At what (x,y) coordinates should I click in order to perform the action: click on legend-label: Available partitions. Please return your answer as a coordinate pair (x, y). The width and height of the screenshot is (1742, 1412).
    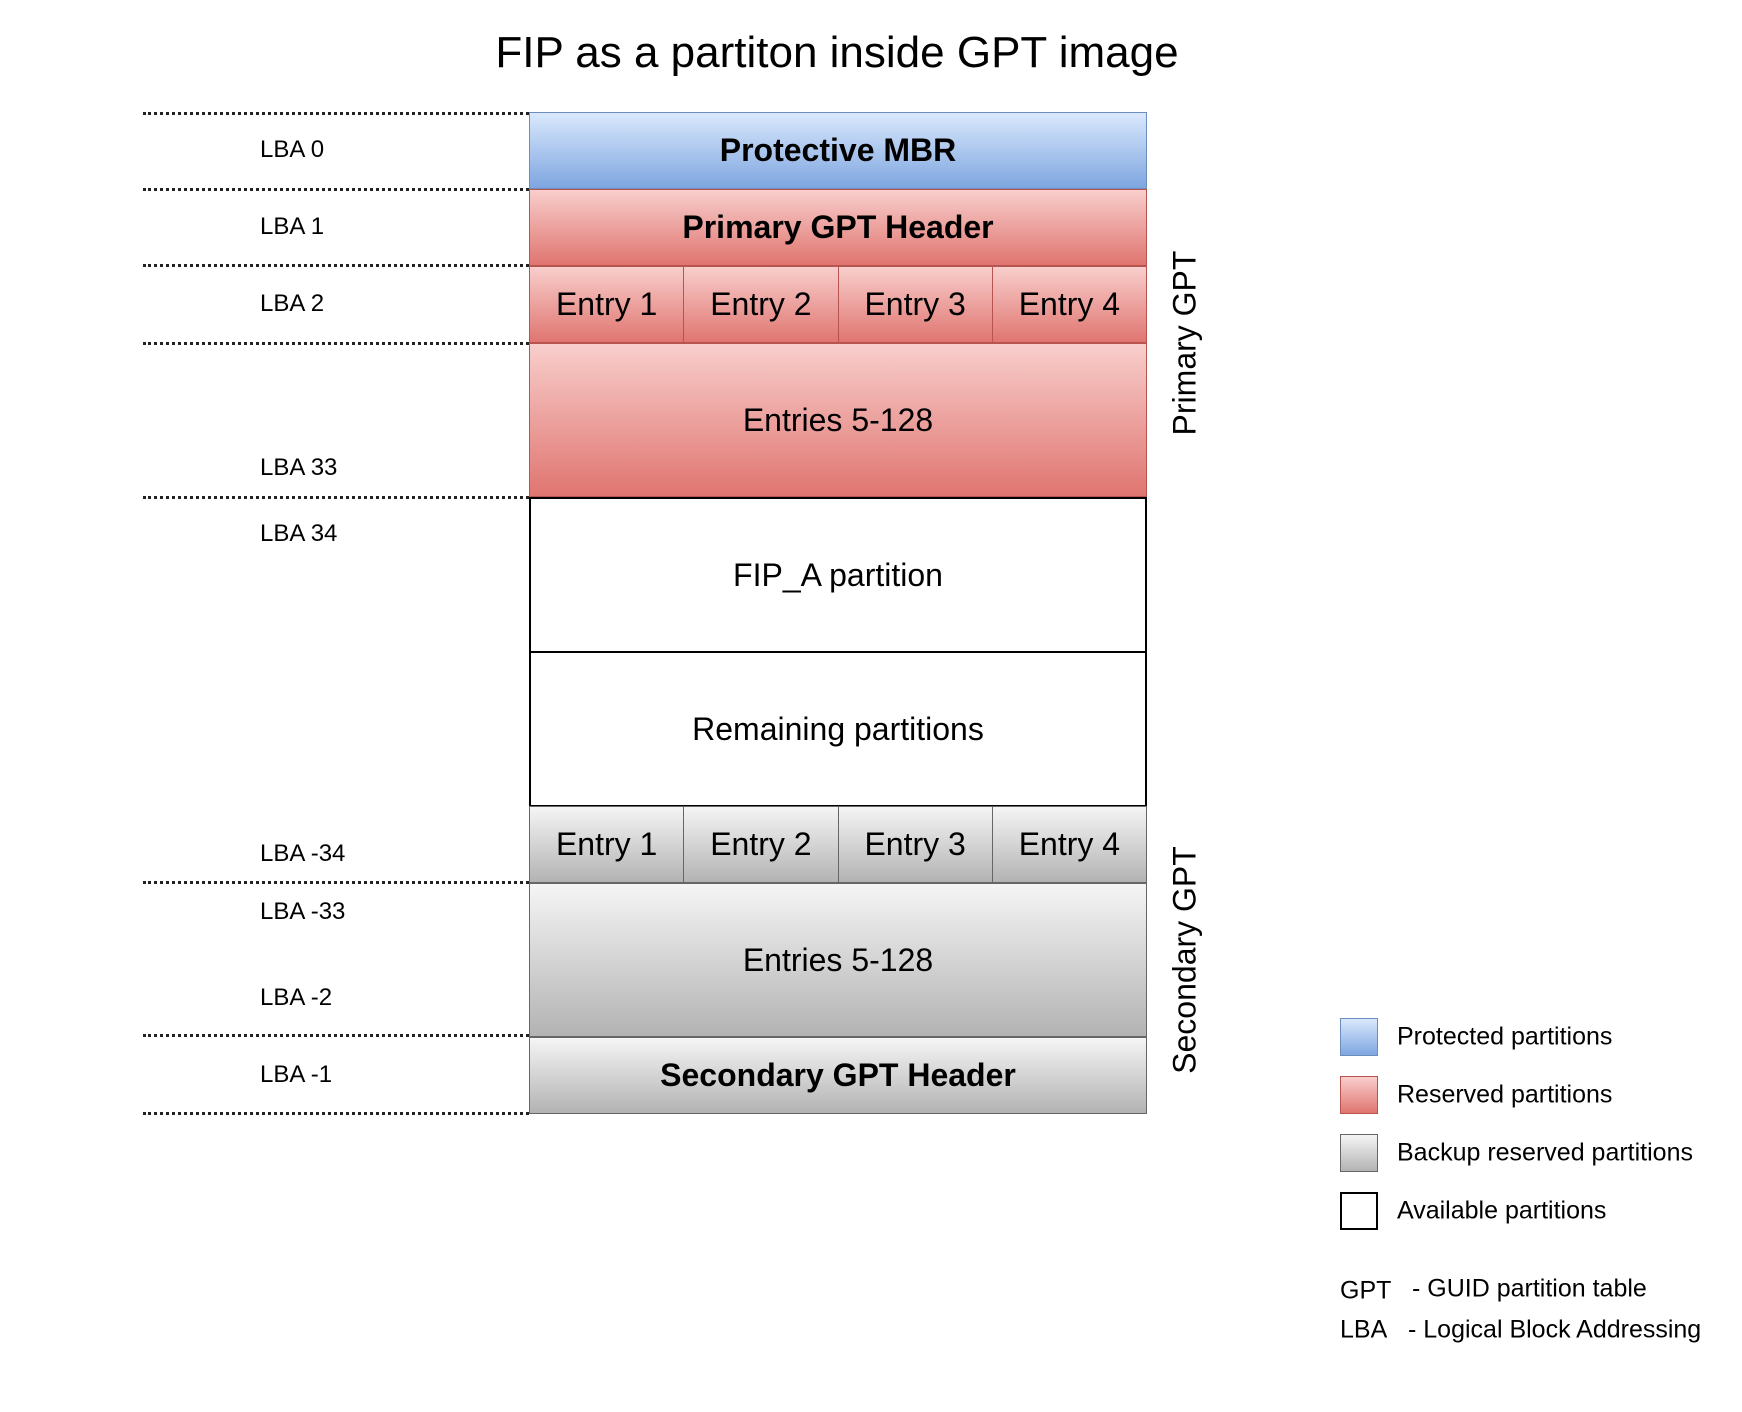
    Looking at the image, I should click on (1502, 1210).